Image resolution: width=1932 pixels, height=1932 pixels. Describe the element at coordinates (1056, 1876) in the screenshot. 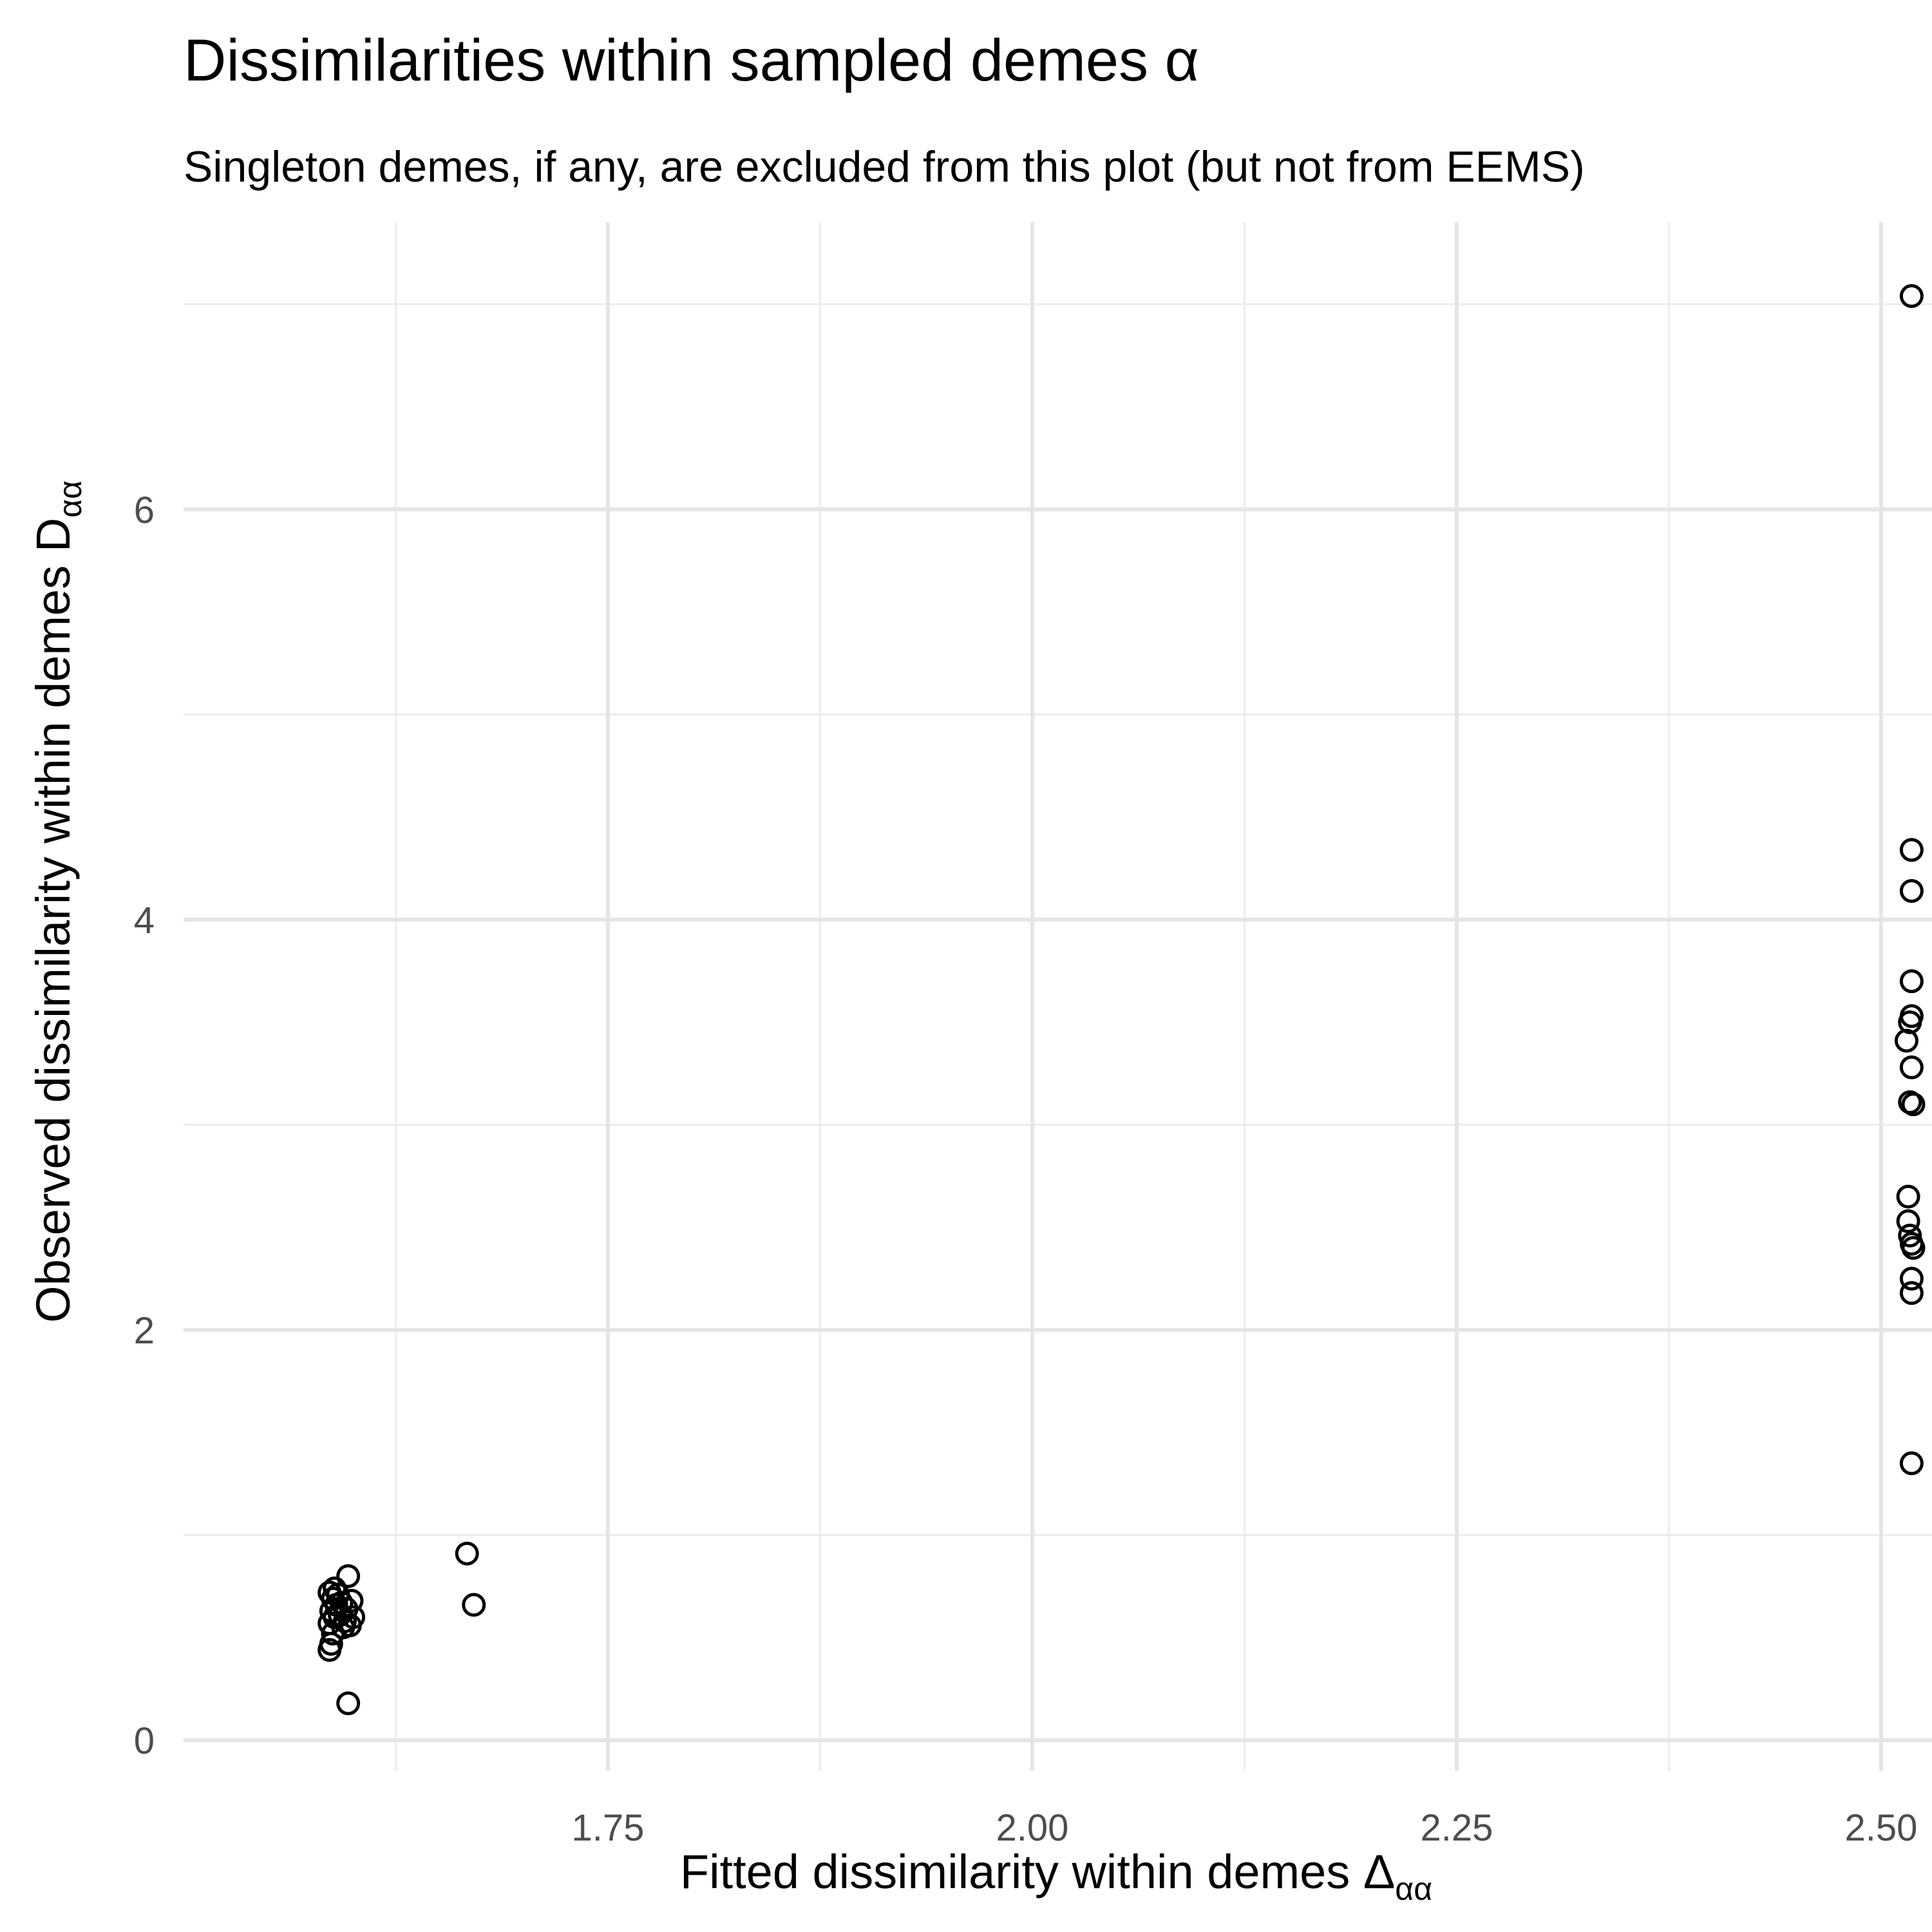

I see `x-axis-title: Fitted dissimilarity within demes Δαα` at that location.